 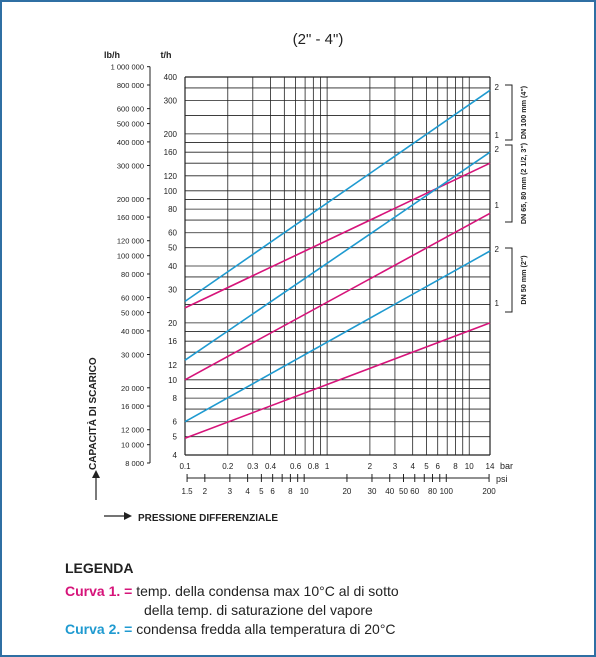 What do you see at coordinates (127, 67) in the screenshot?
I see `y-tick-label-lbh: 1 000 000` at bounding box center [127, 67].